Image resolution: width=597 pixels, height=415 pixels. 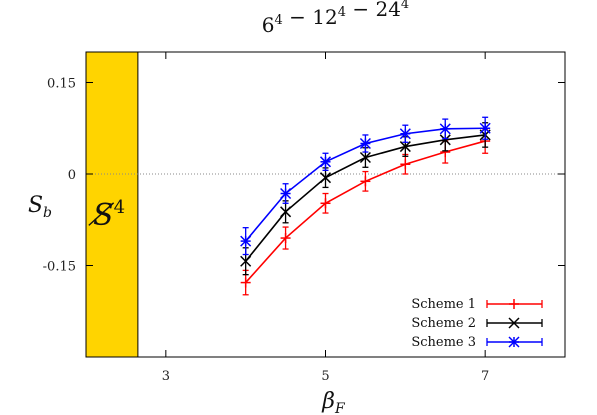 What do you see at coordinates (166, 376) in the screenshot?
I see `x-tick-label: 3` at bounding box center [166, 376].